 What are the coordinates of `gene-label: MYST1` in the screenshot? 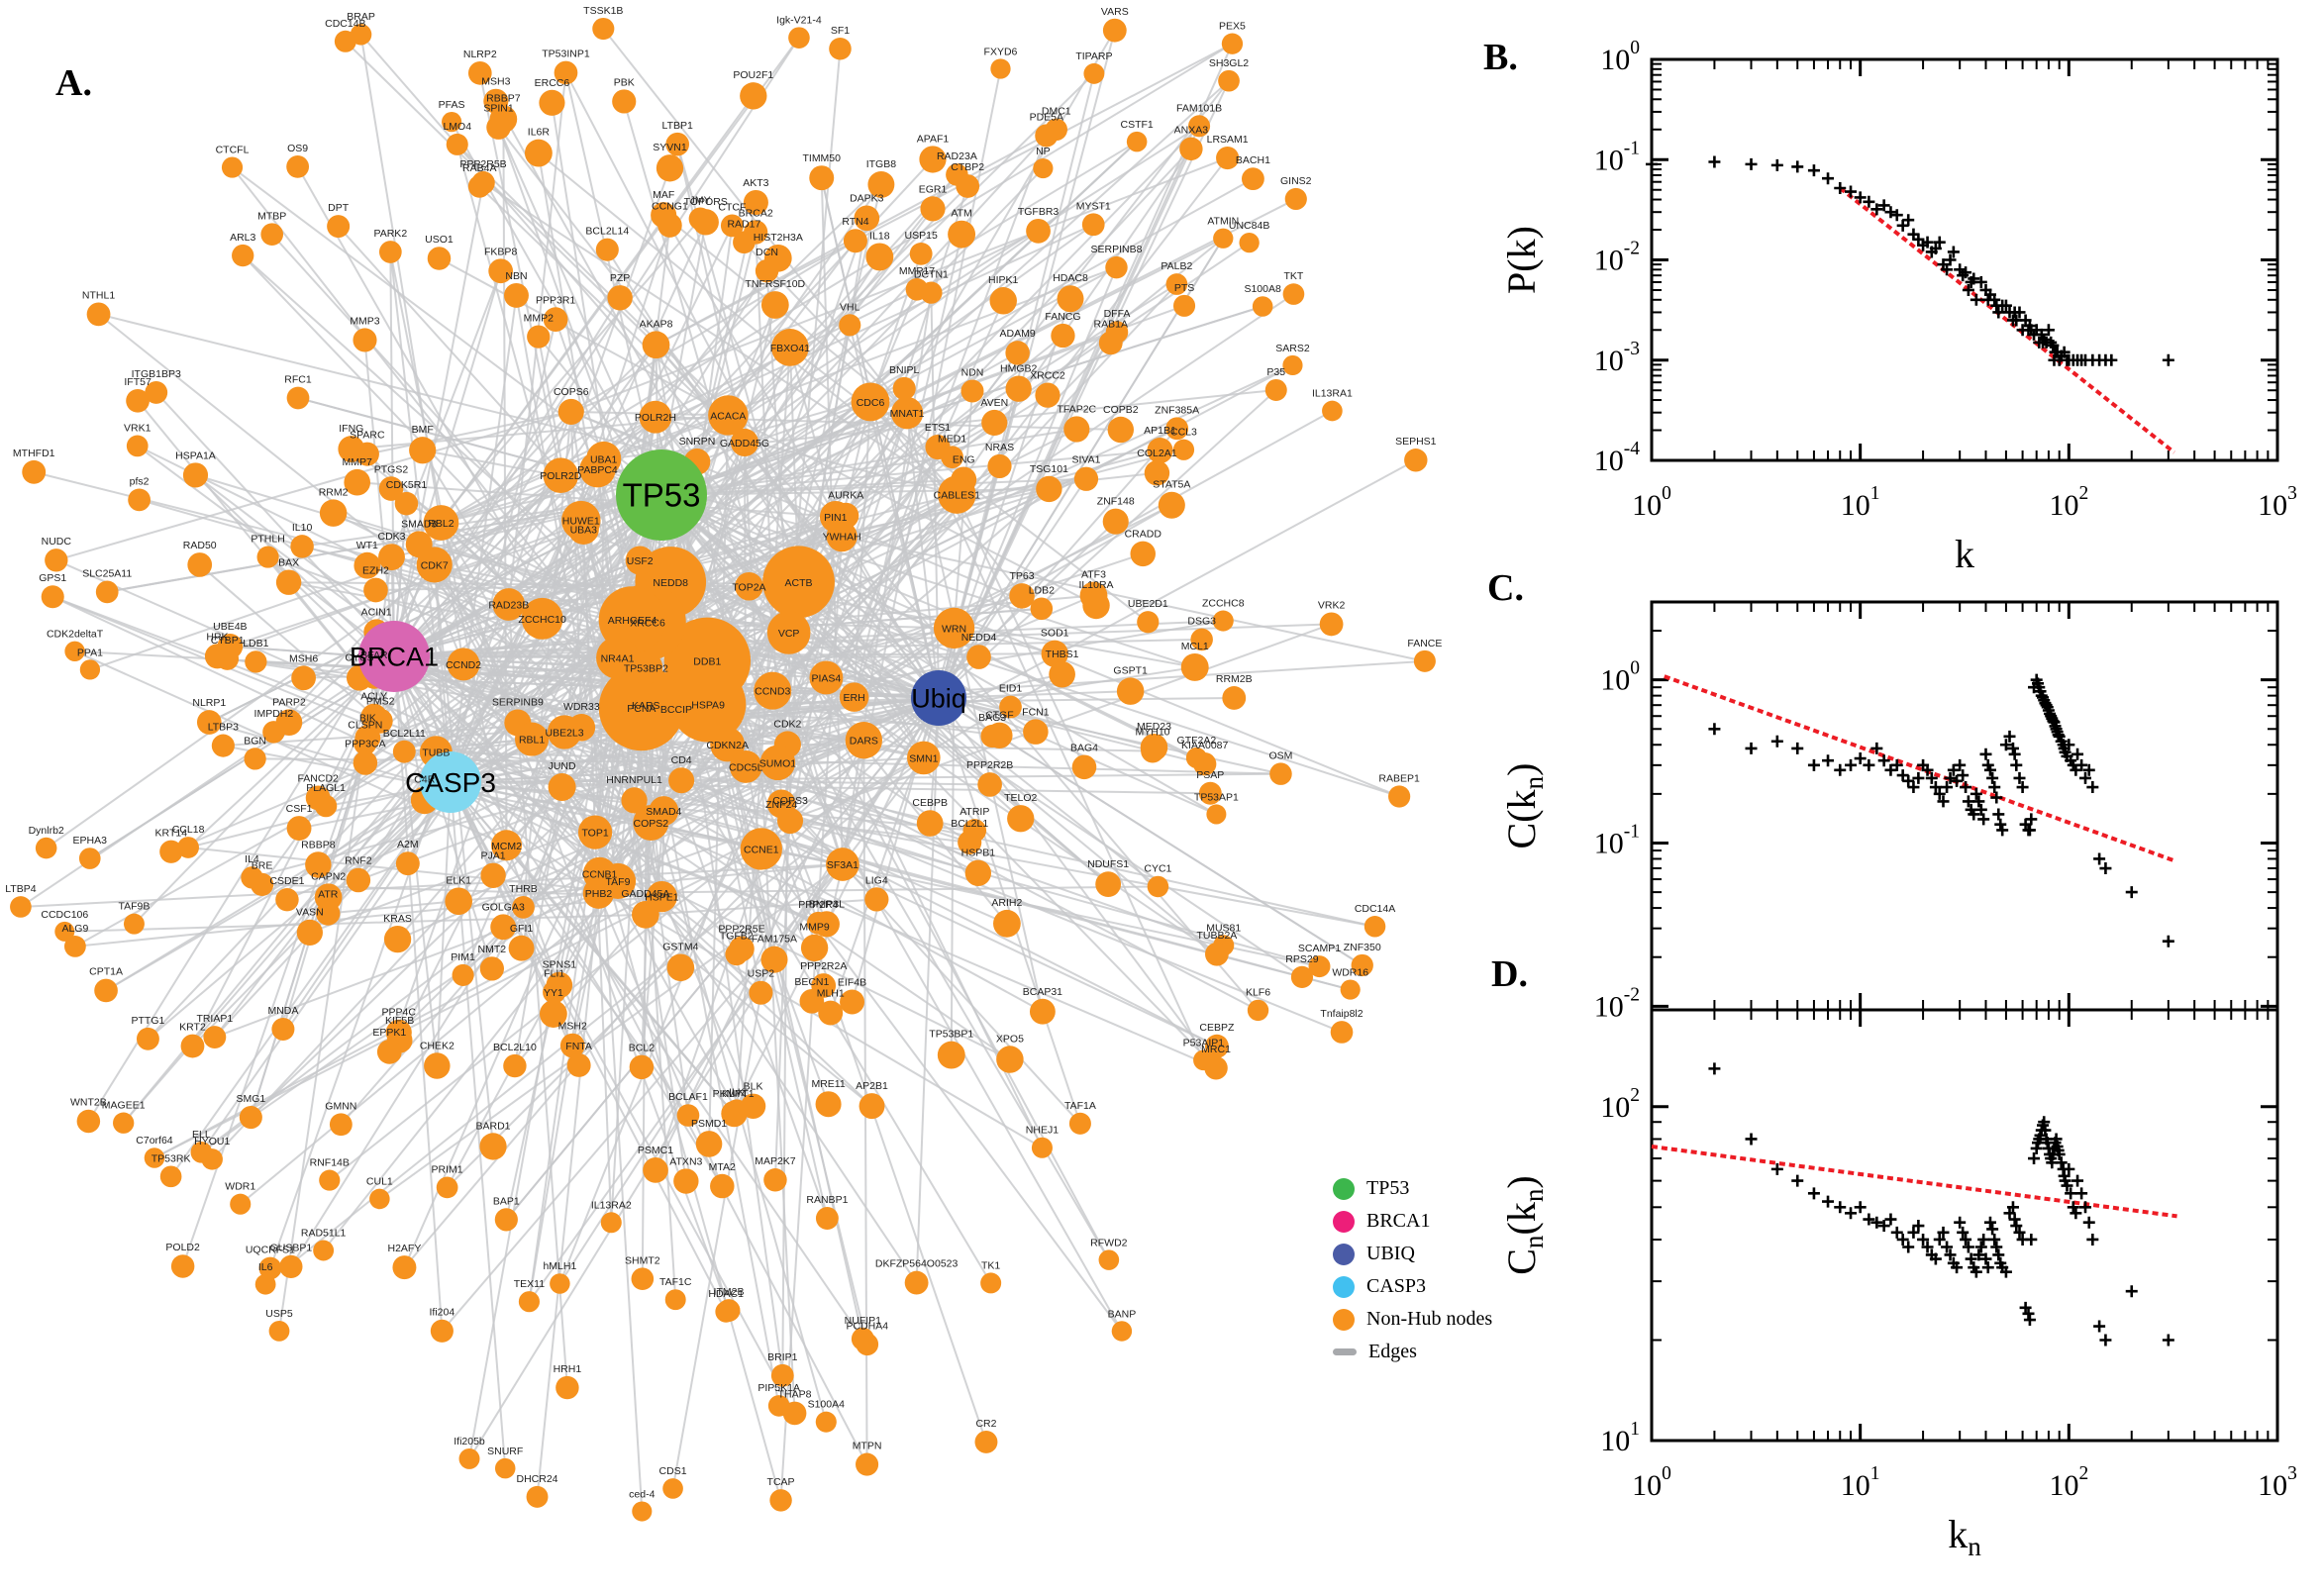 It's located at (1093, 206).